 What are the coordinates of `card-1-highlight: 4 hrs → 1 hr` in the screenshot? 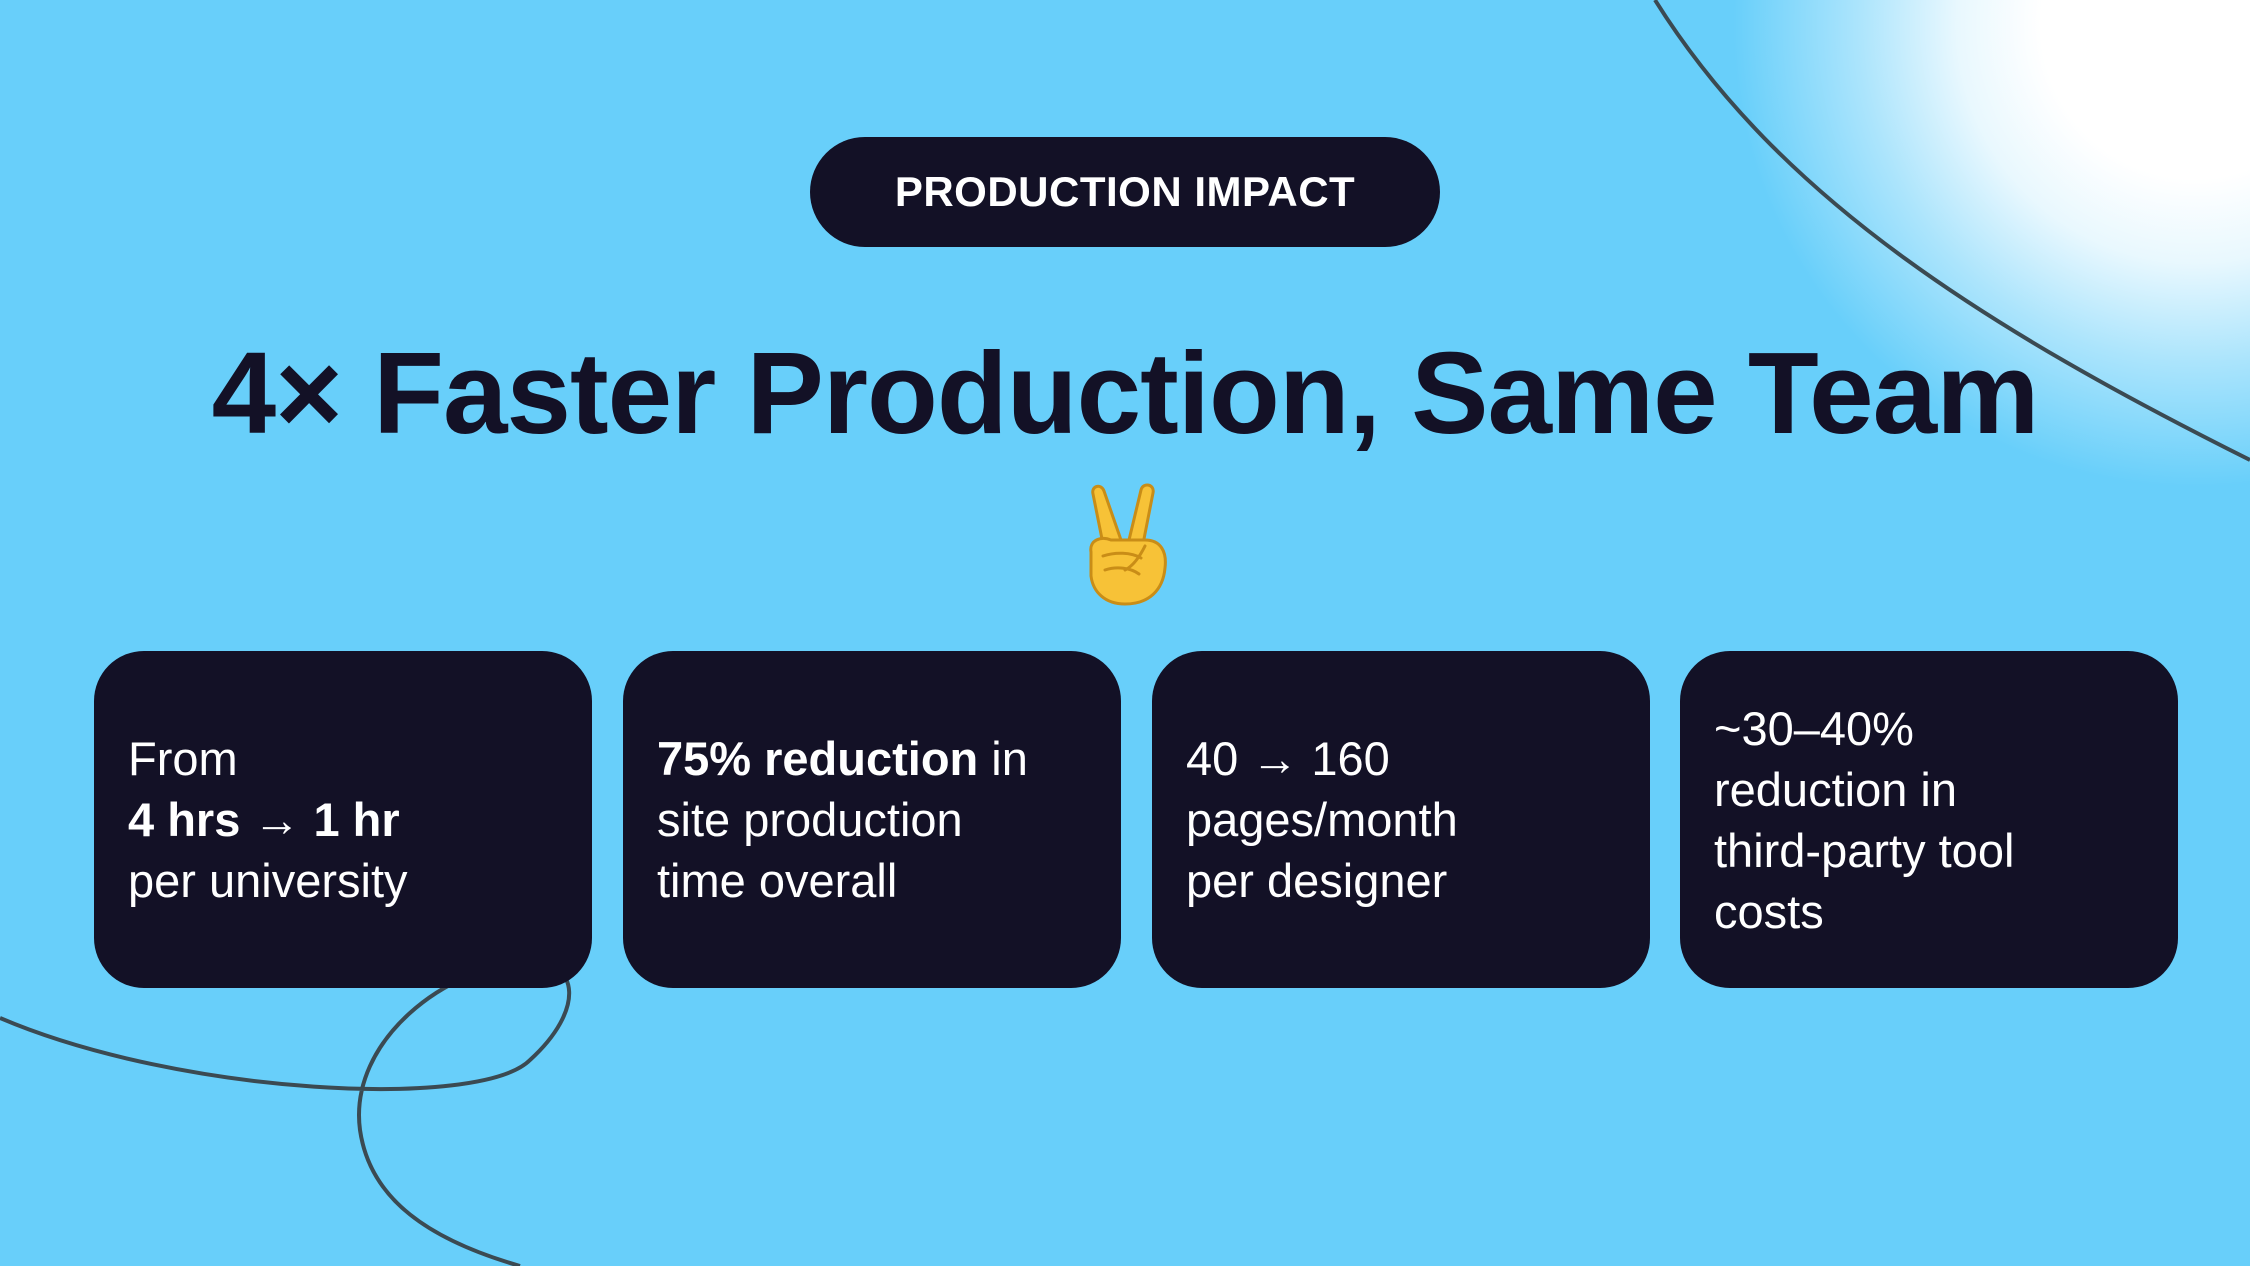 It's located at (264, 819).